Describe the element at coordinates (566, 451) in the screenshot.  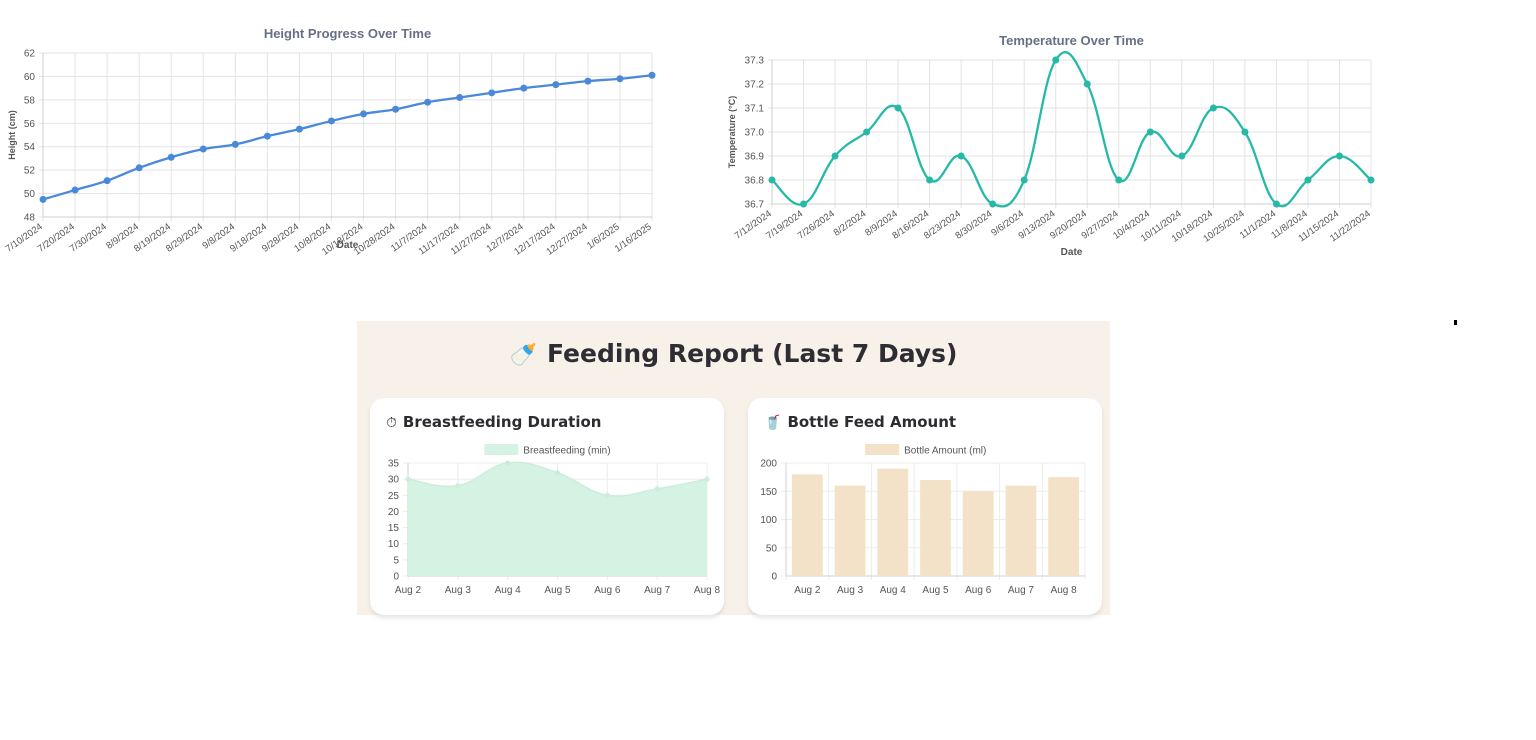
I see `legend-label: Breastfeeding (min)` at that location.